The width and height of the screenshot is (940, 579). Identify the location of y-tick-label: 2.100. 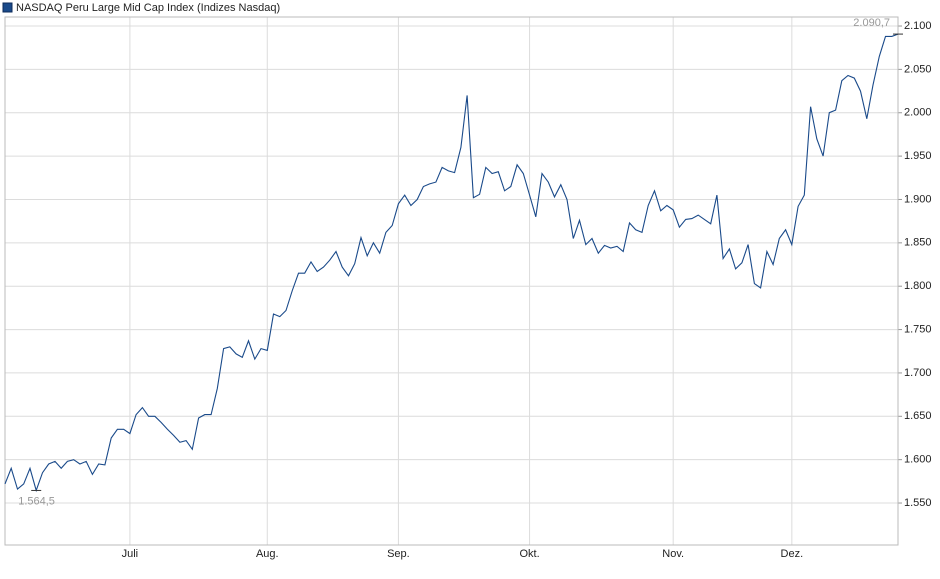
(918, 26).